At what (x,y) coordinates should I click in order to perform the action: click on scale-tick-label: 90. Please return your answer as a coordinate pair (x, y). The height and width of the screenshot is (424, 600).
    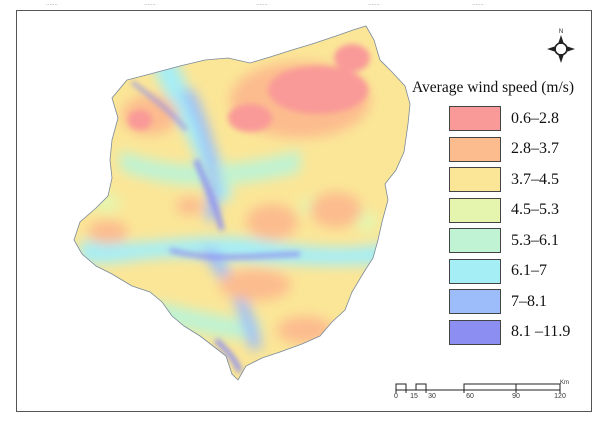
    Looking at the image, I should click on (516, 396).